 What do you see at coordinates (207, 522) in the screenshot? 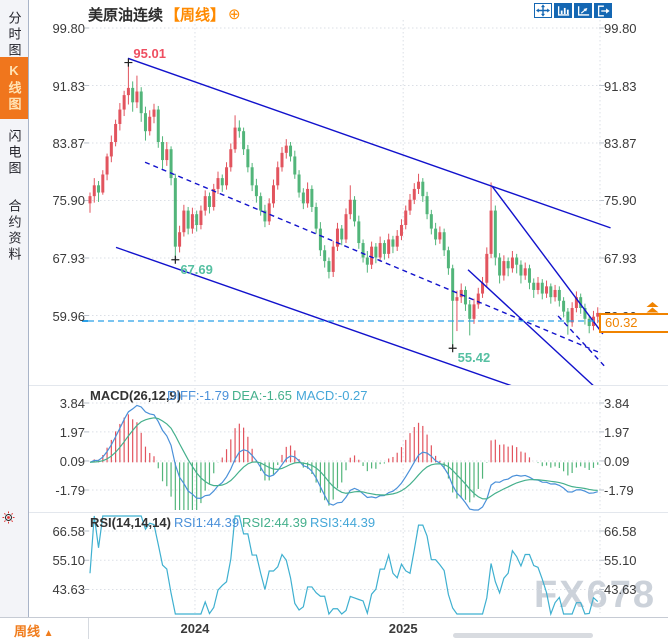
I see `rsi1-value: RSI1:44.39` at bounding box center [207, 522].